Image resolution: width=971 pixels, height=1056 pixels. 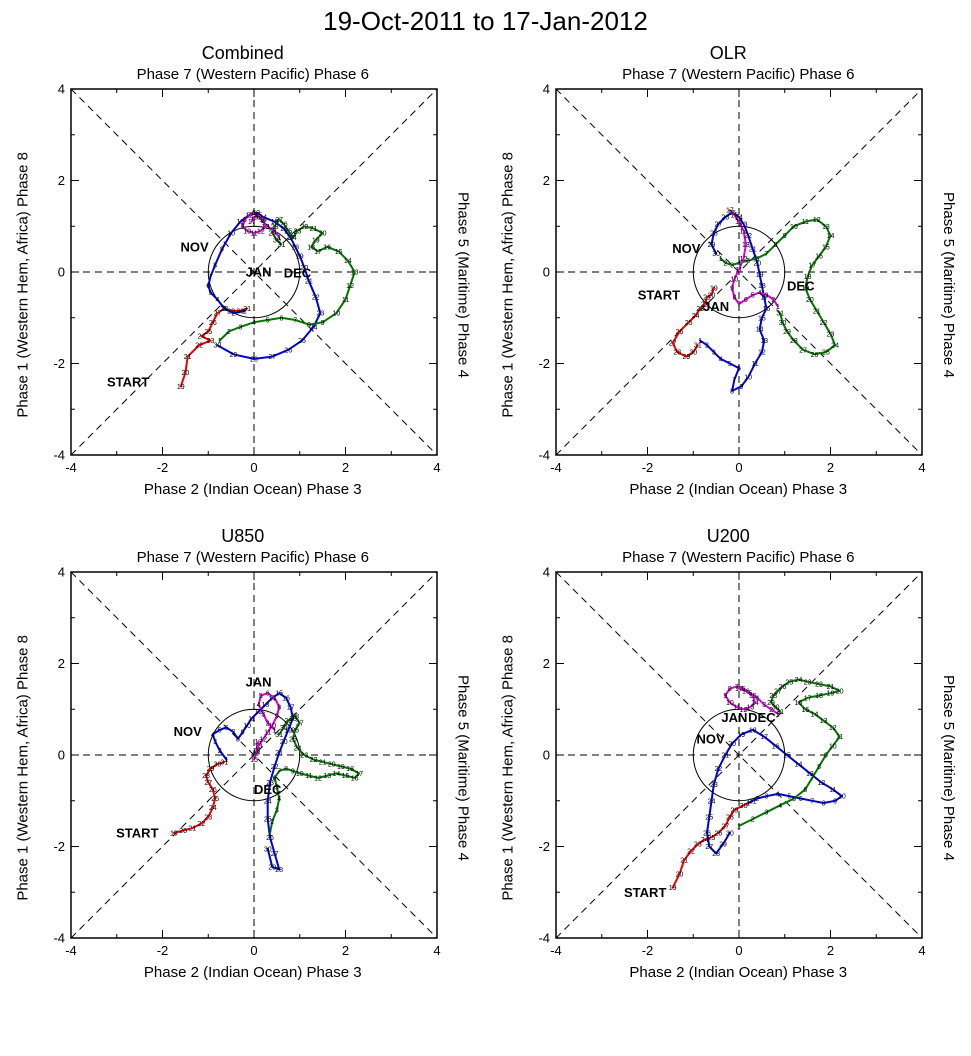 What do you see at coordinates (781, 314) in the screenshot?
I see `day-label: 31` at bounding box center [781, 314].